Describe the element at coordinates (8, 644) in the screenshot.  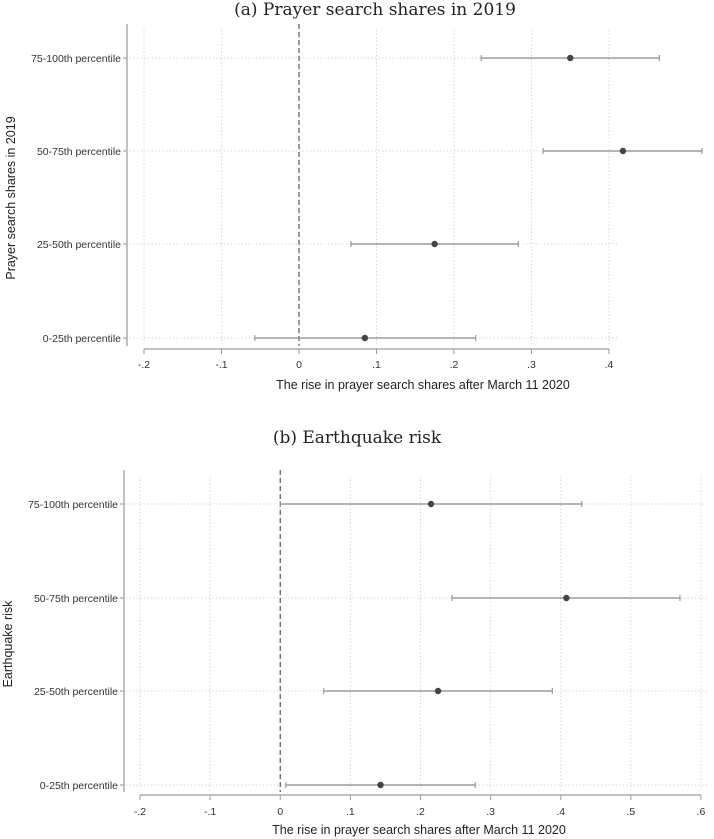
I see `panel-b-y-axis-title: Earthquake risk` at that location.